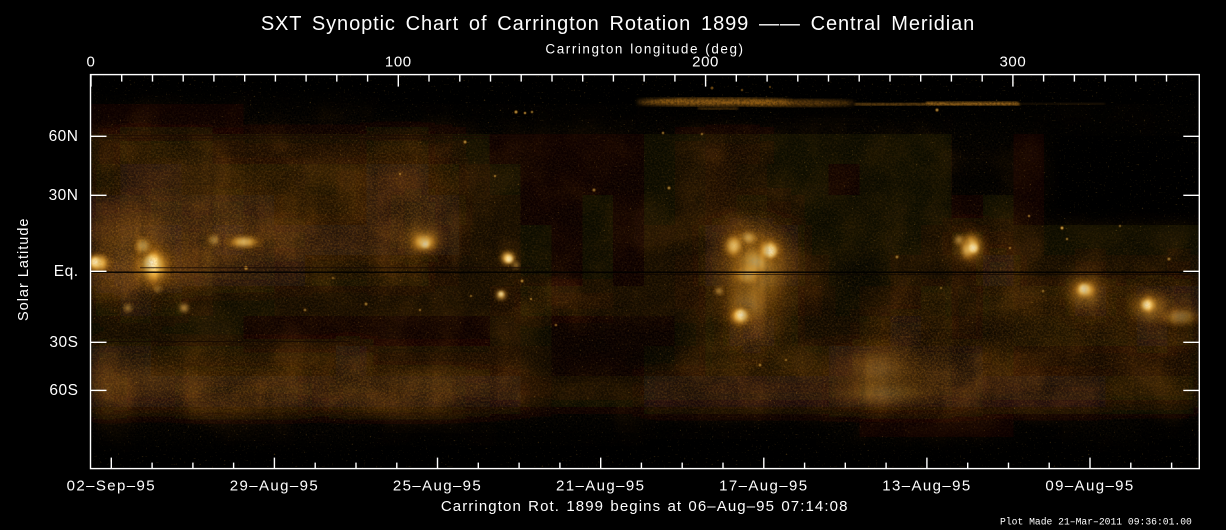 This screenshot has width=1226, height=530. I want to click on svg-text: 200, so click(705, 62).